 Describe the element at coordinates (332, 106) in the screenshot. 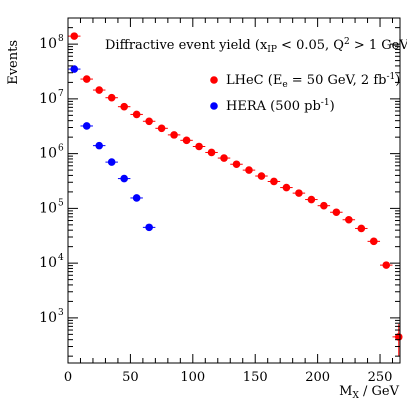

I see `legend-hera-end: )` at that location.